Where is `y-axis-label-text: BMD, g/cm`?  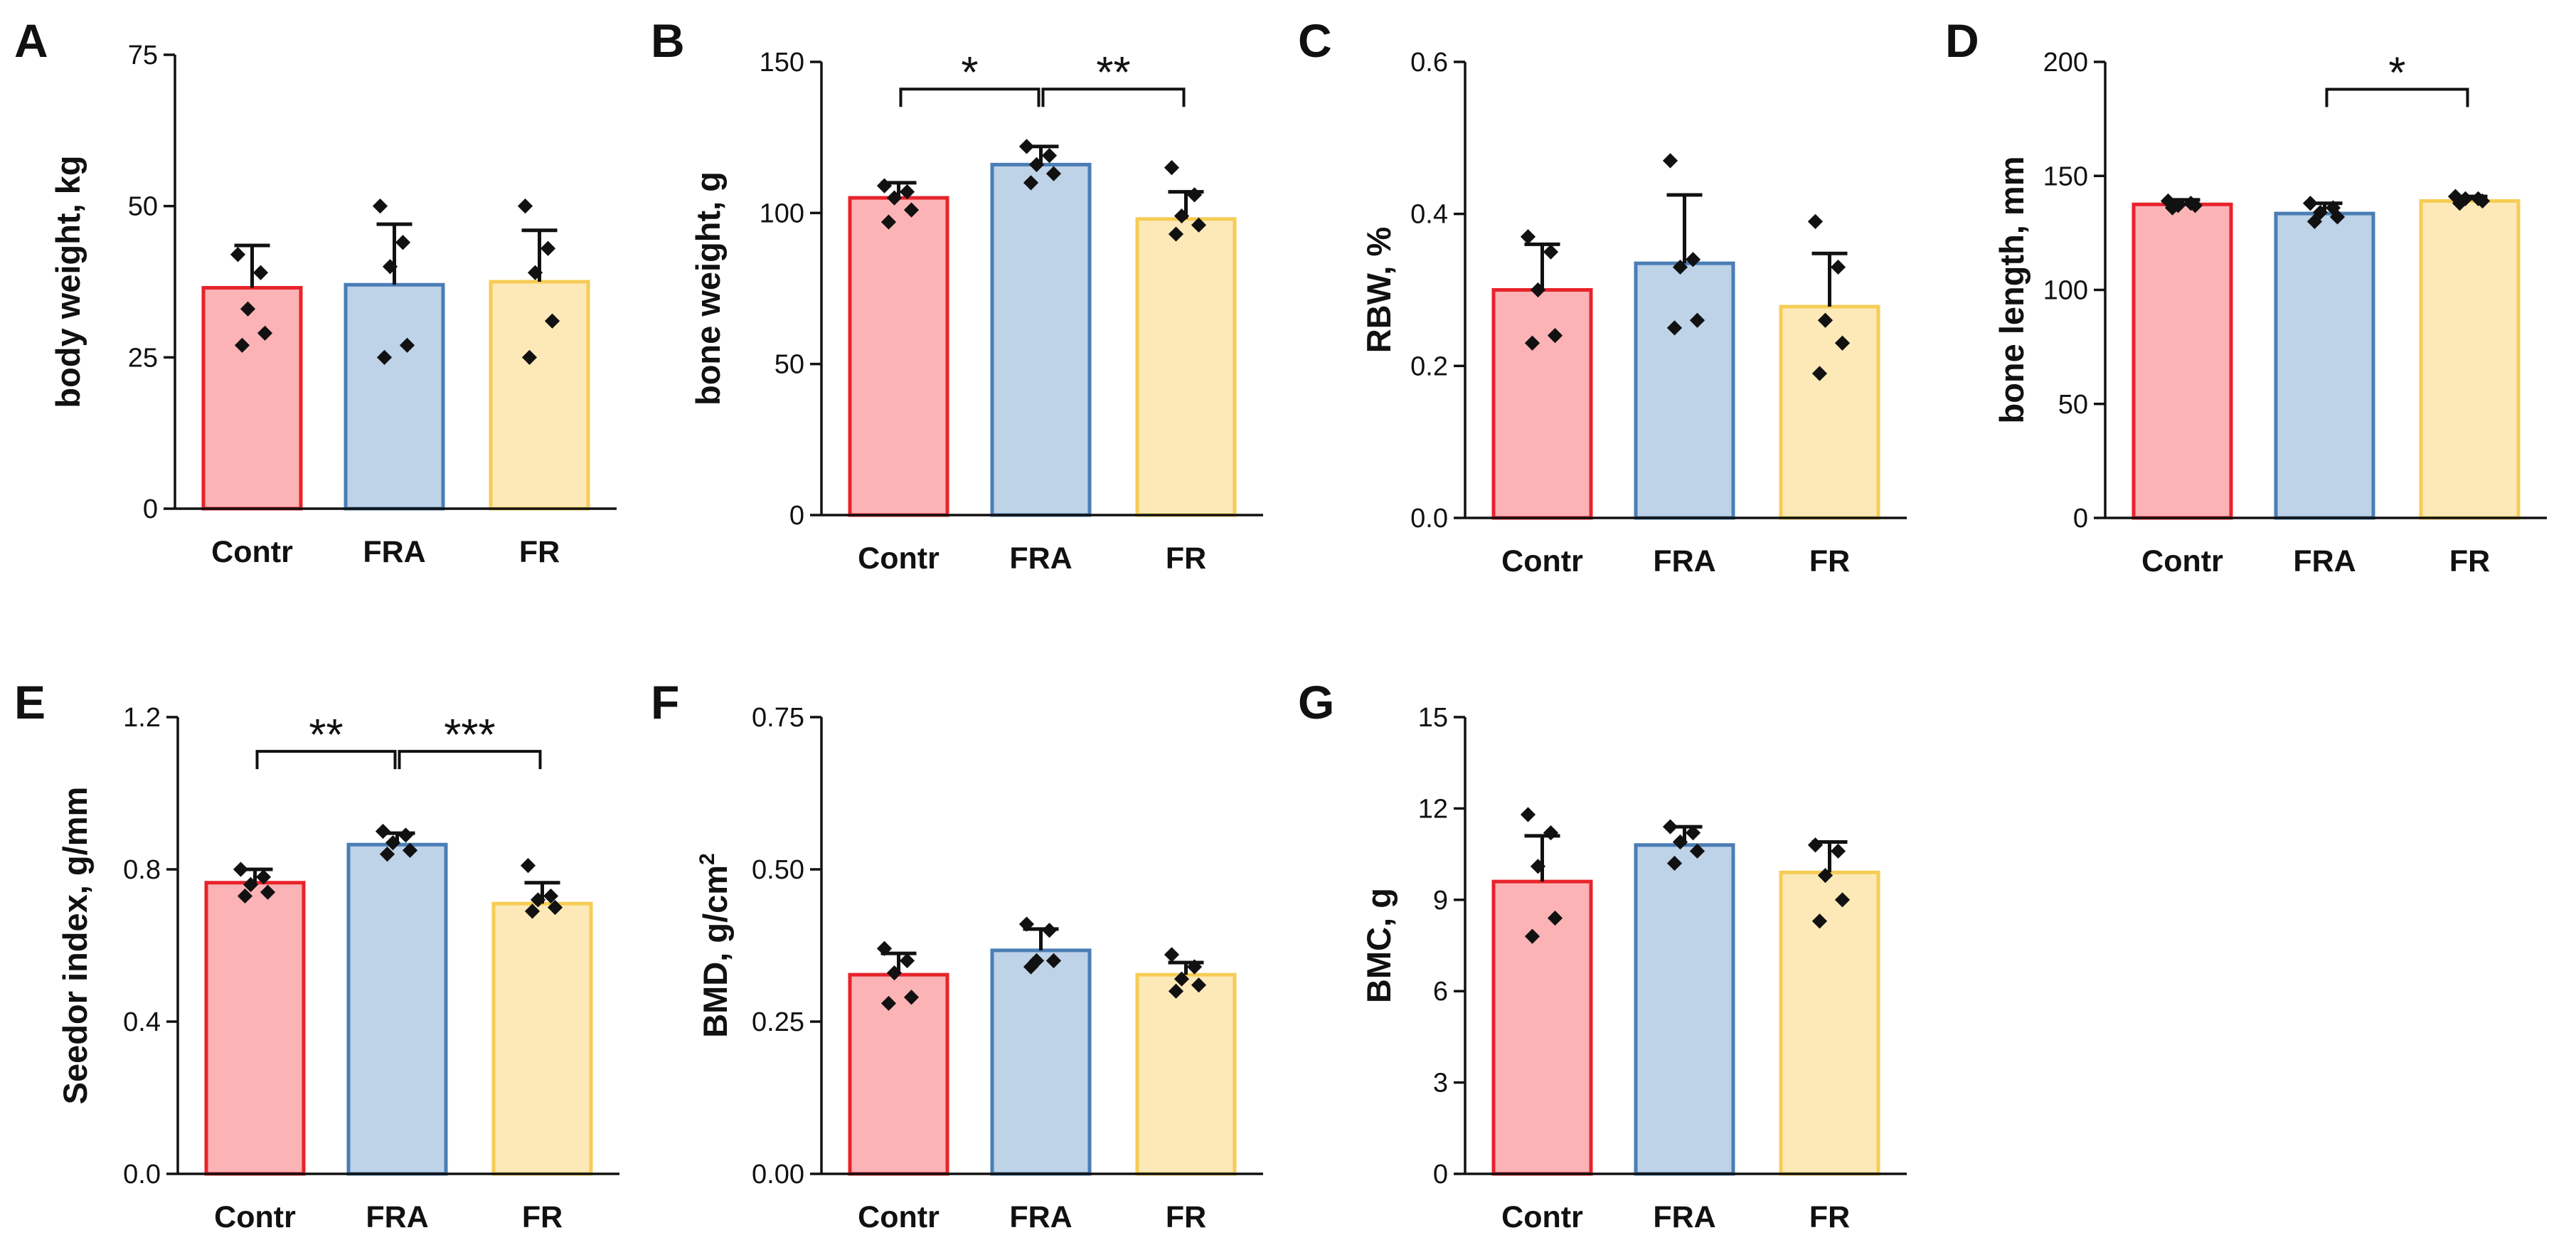 y-axis-label-text: BMD, g/cm is located at coordinates (715, 951).